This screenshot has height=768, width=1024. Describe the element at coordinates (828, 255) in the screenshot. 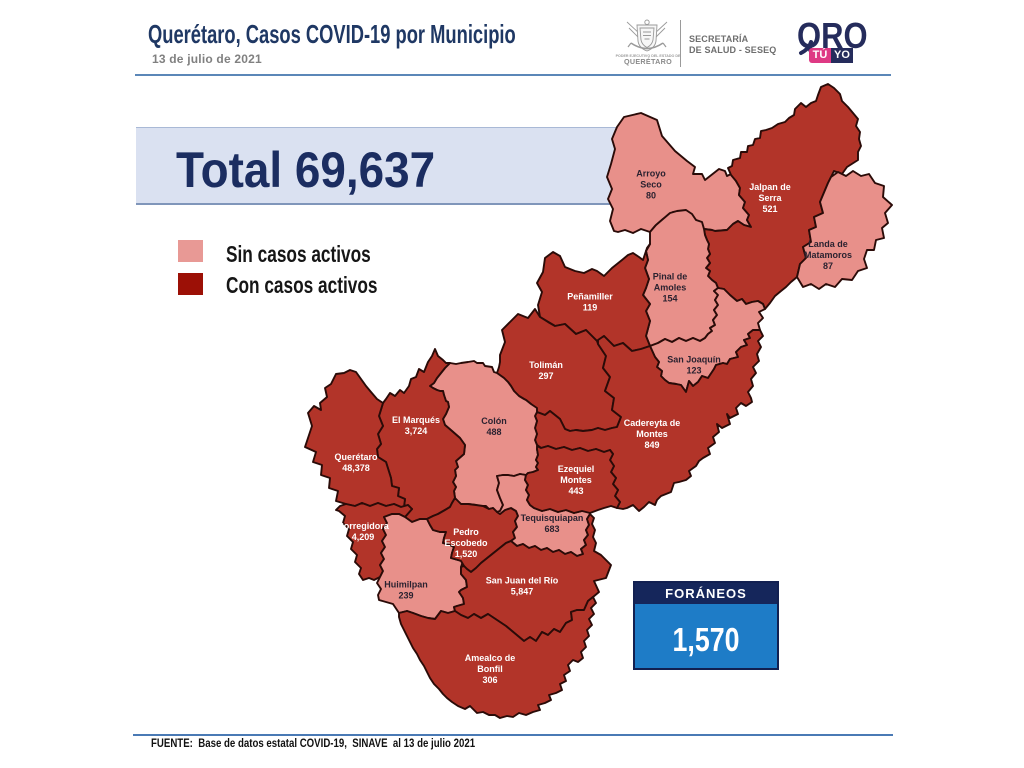

I see `svg-text: Matamoros` at that location.